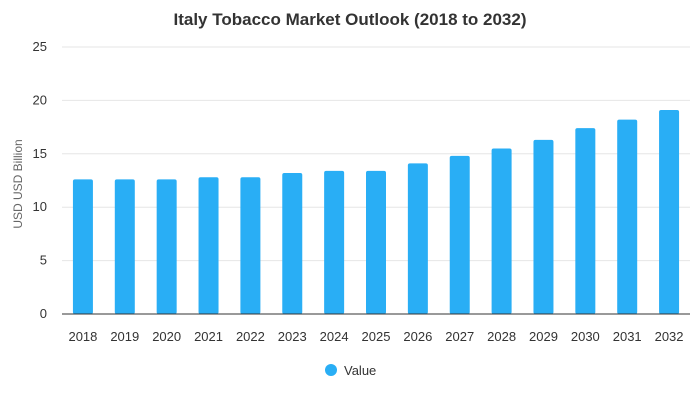 The image size is (700, 400). I want to click on x-tick-label: 2023, so click(292, 336).